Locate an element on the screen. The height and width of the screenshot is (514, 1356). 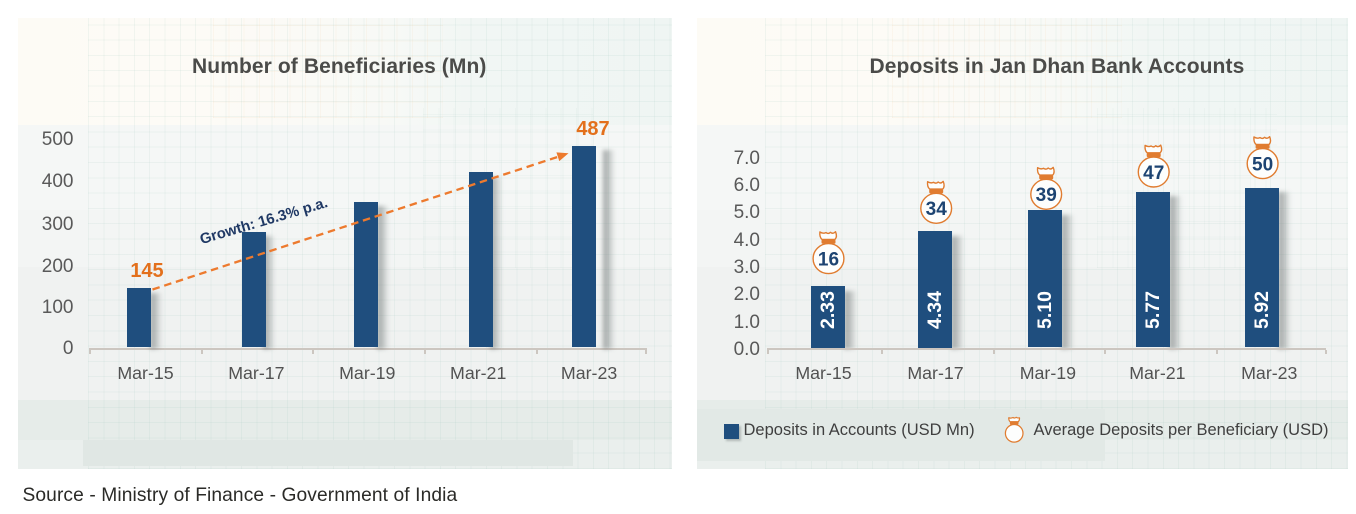
svg-text: 39 is located at coordinates (1046, 195).